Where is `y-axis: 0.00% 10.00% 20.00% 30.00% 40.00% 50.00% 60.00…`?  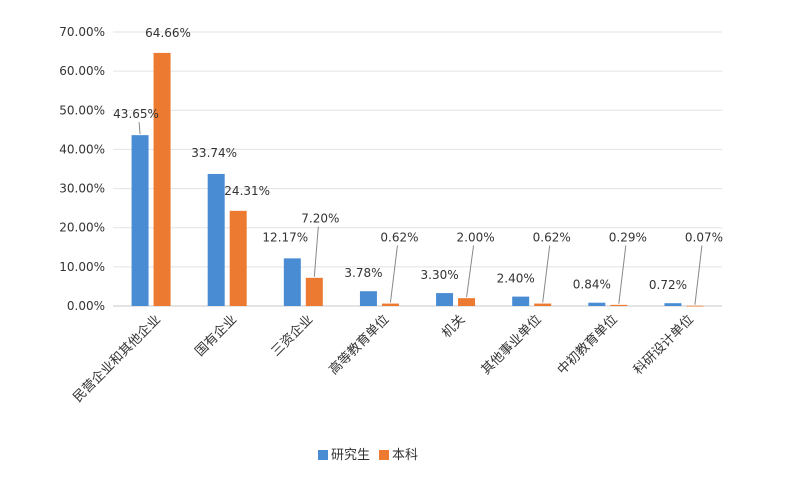
y-axis: 0.00% 10.00% 20.00% 30.00% 40.00% 50.00% 60.00… is located at coordinates (82, 169).